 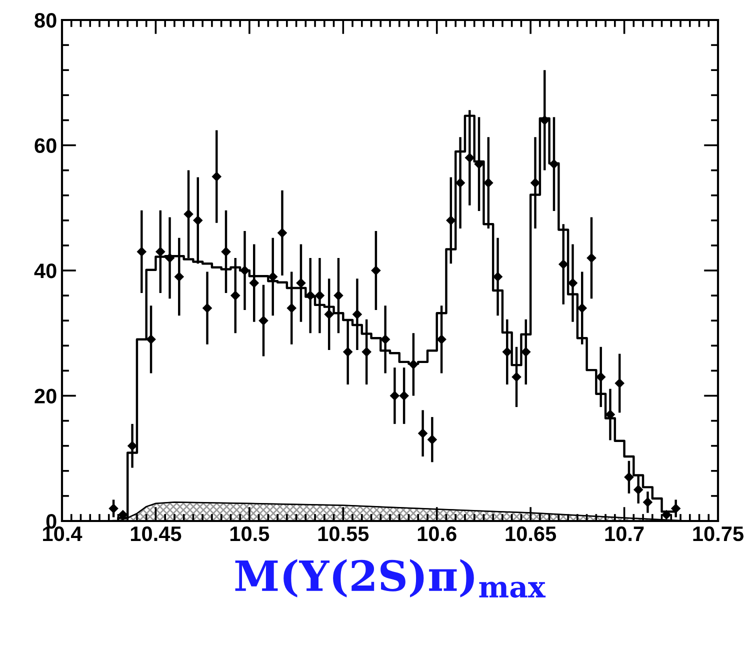 I want to click on y-tick-label: 80, so click(x=45, y=20).